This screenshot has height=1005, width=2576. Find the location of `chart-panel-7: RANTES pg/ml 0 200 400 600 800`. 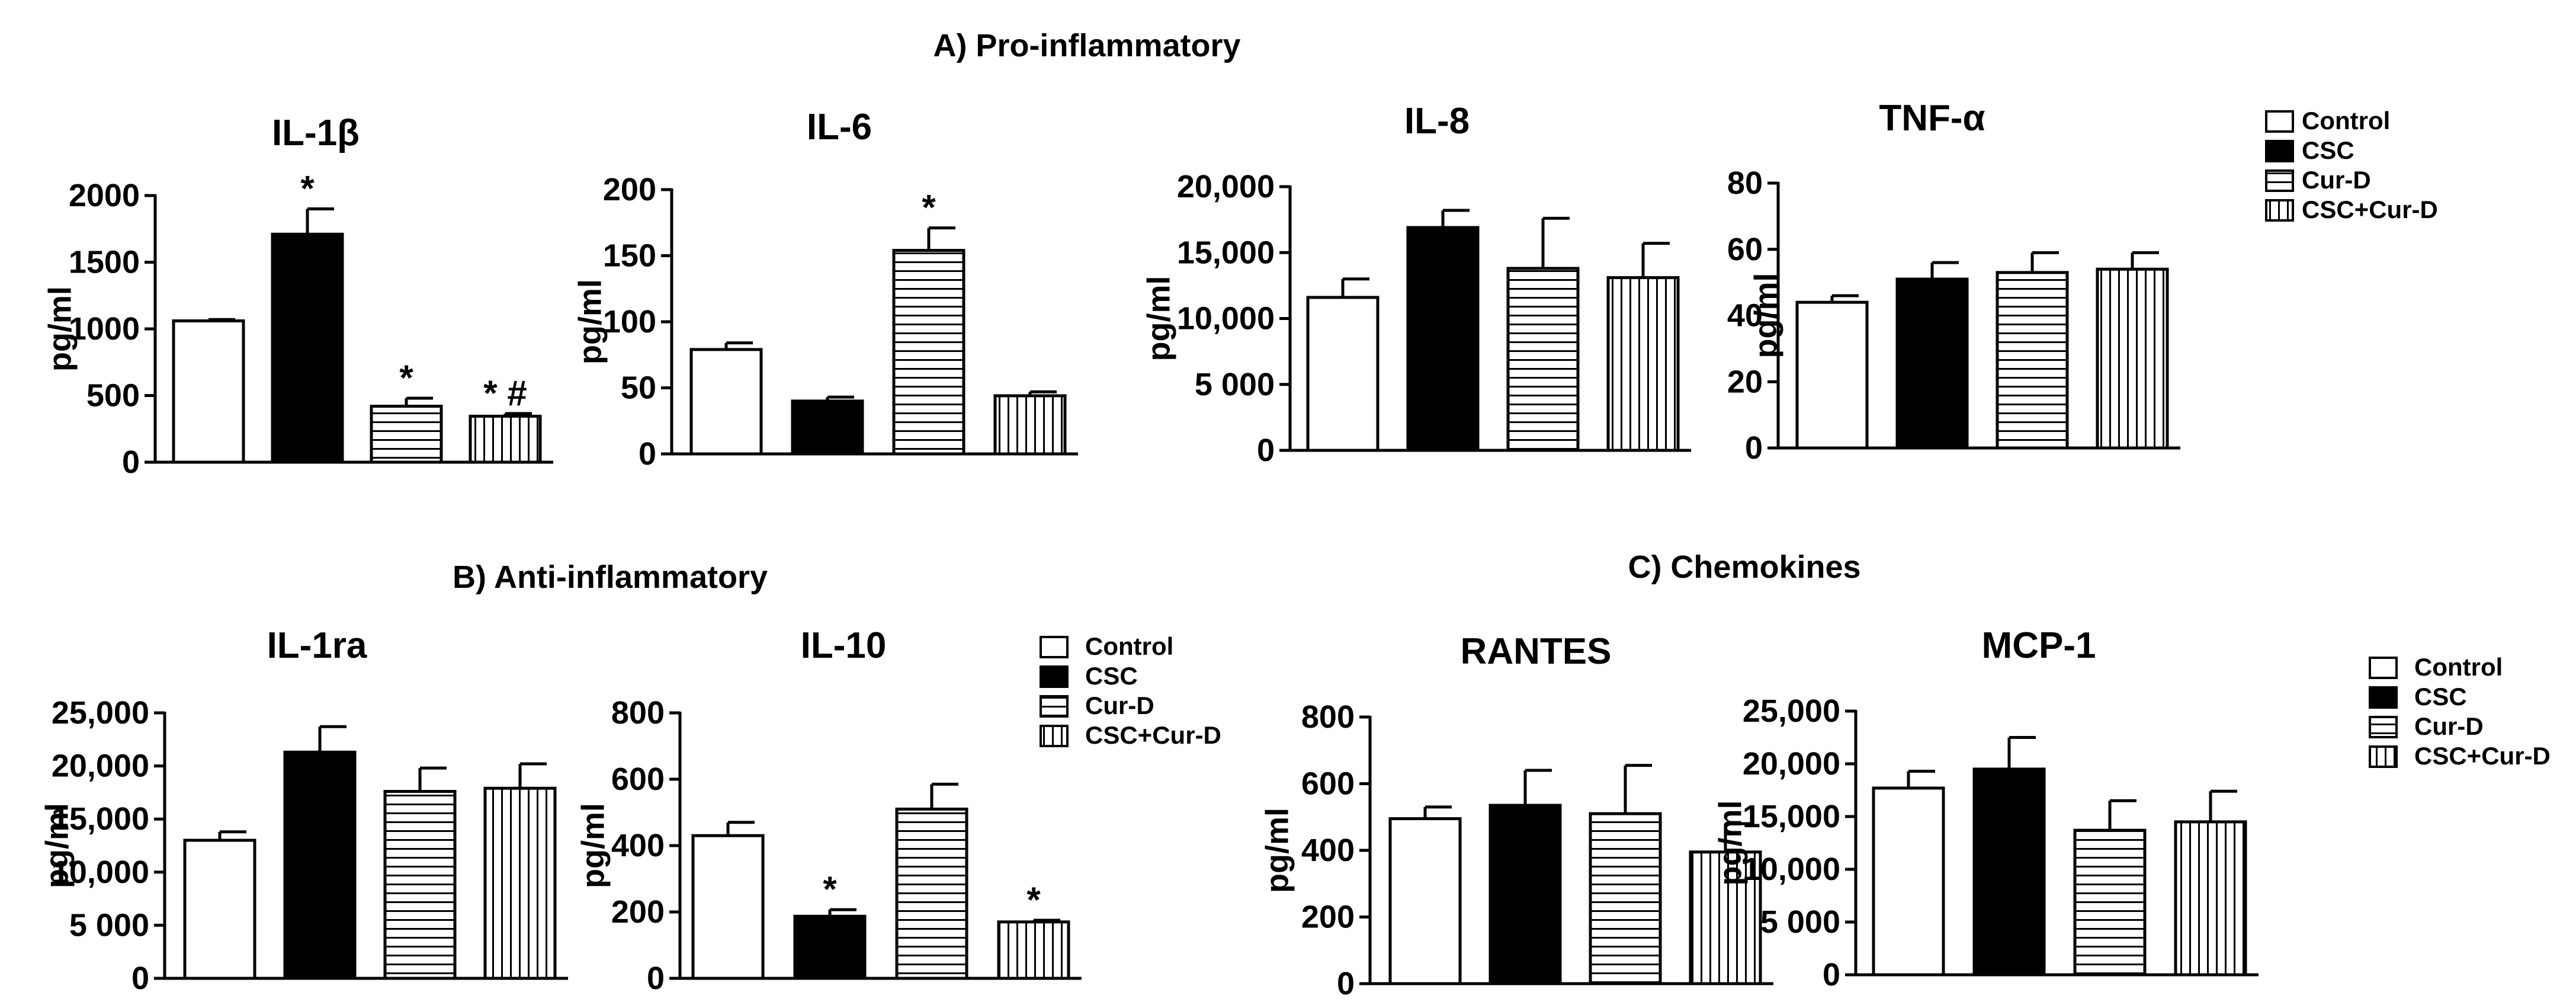

chart-panel-7: RANTES pg/ml 0 200 400 600 800 is located at coordinates (1516, 816).